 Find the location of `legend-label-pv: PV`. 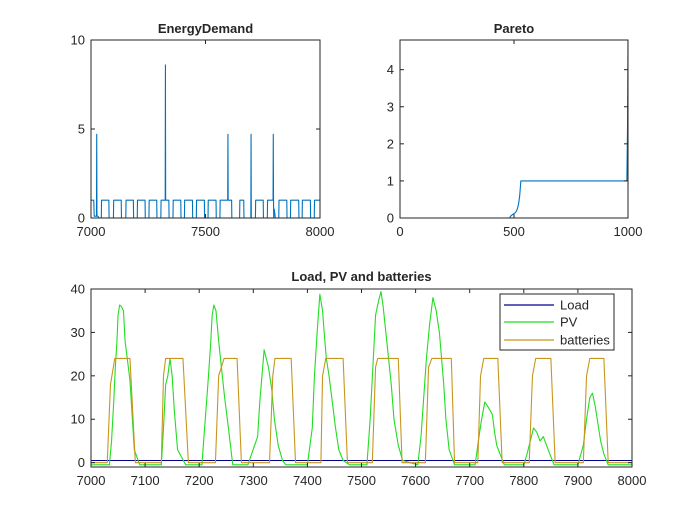

legend-label-pv: PV is located at coordinates (569, 322).